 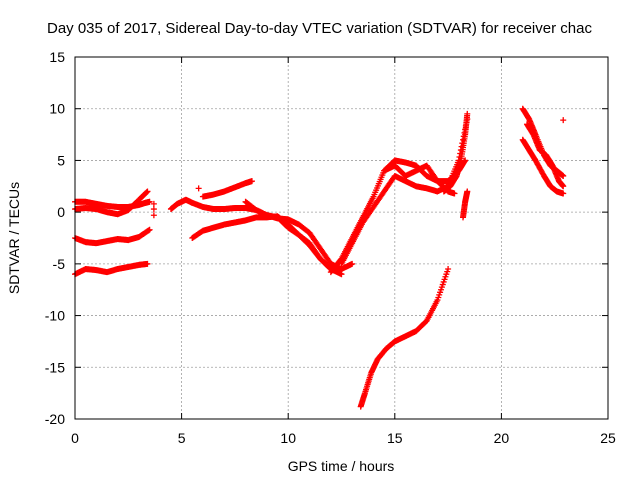 What do you see at coordinates (57, 57) in the screenshot?
I see `y-tick-label: 15` at bounding box center [57, 57].